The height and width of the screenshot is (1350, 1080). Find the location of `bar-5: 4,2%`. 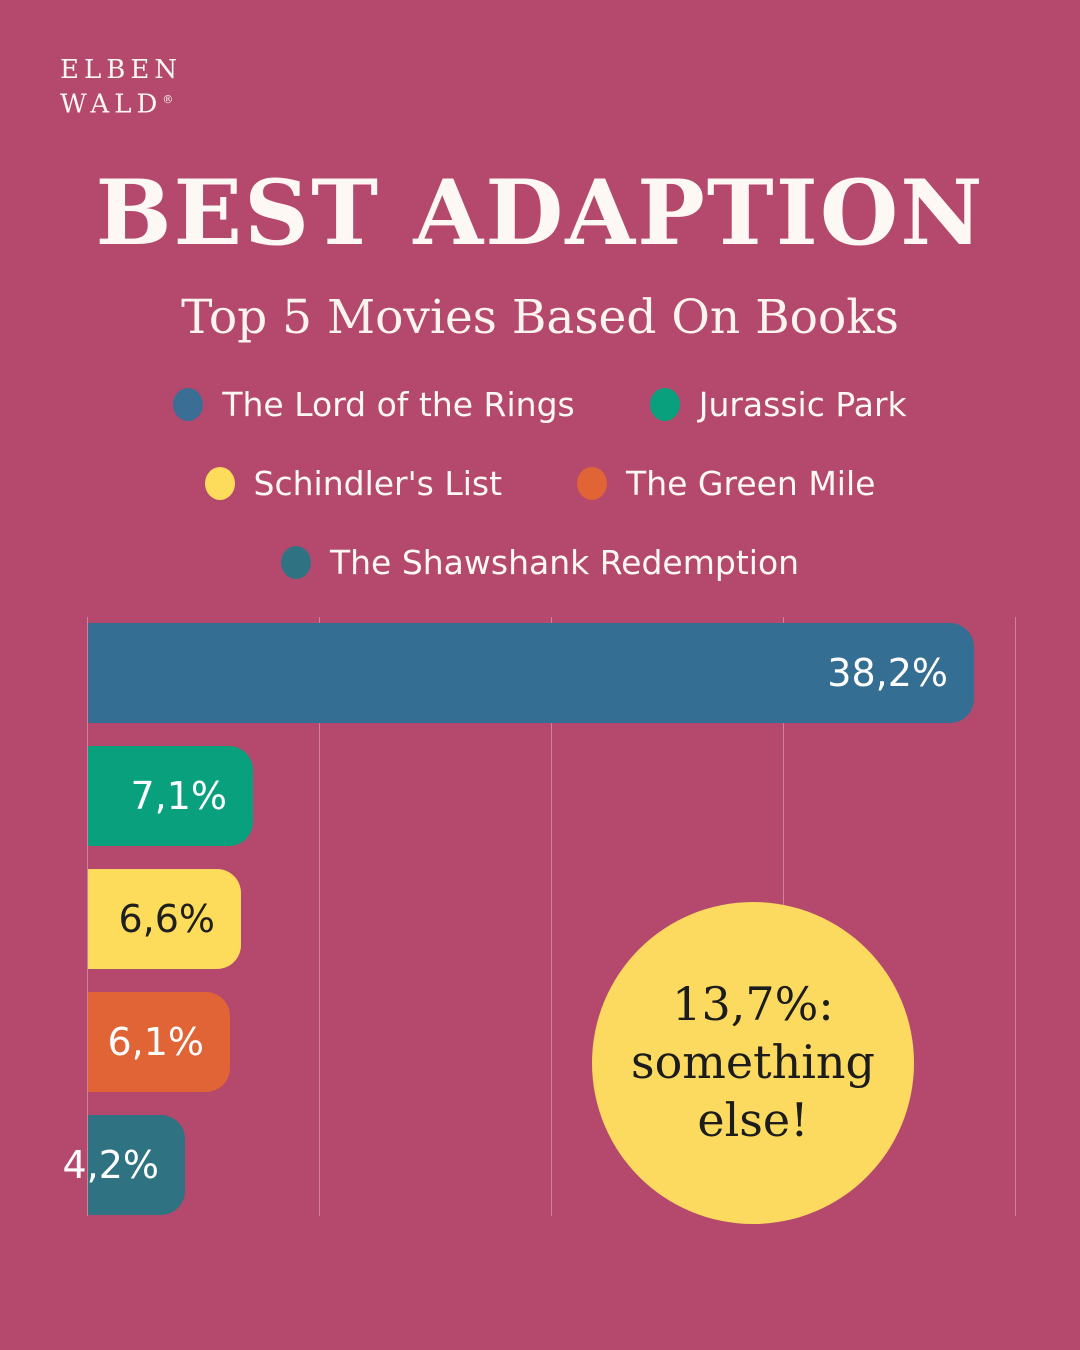

bar-5: 4,2% is located at coordinates (123, 1165).